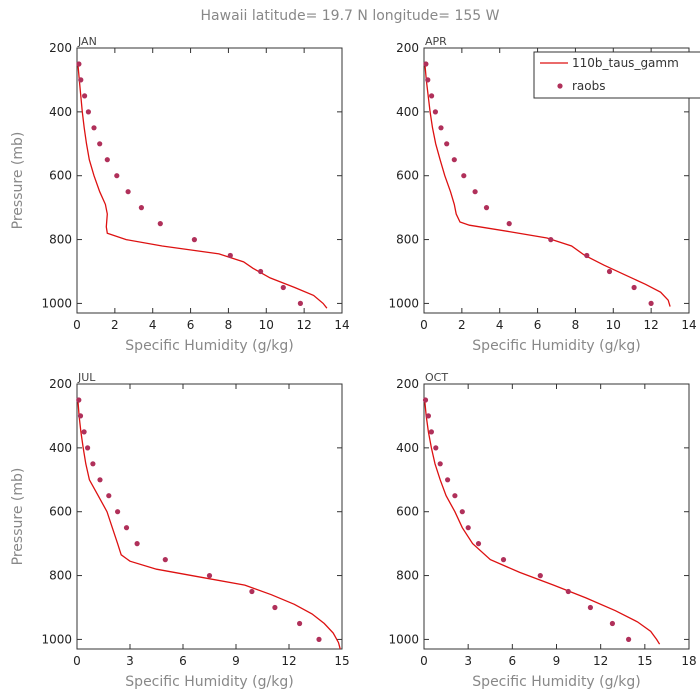 This screenshot has height=700, width=700. I want to click on plot-frame-apr, so click(556, 180).